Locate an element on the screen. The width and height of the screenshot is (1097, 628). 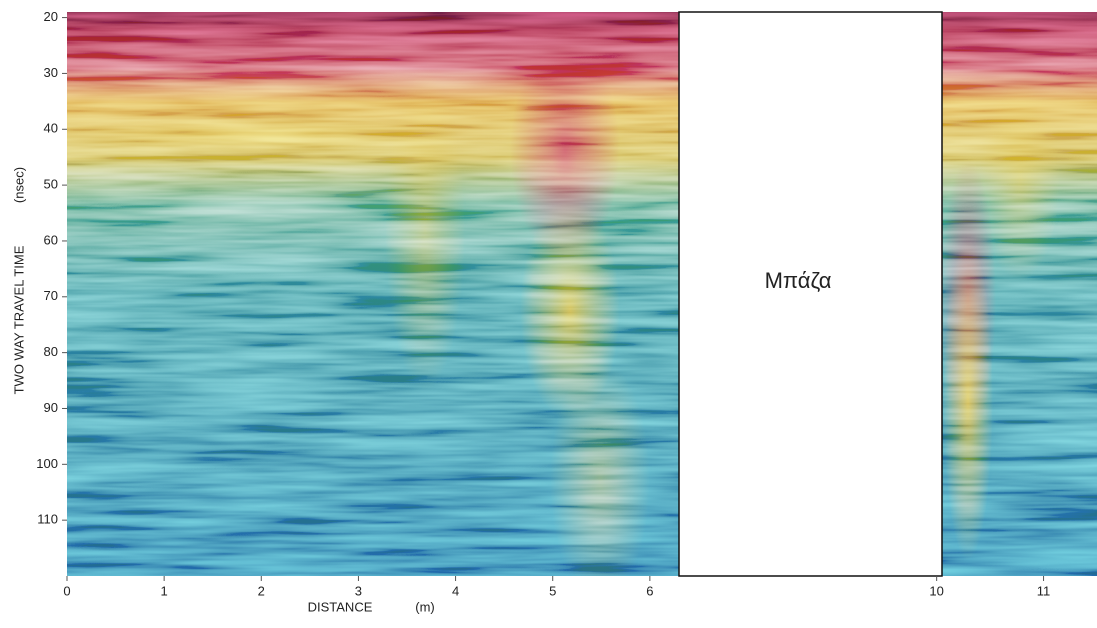
x-tick-label: 1 is located at coordinates (164, 590).